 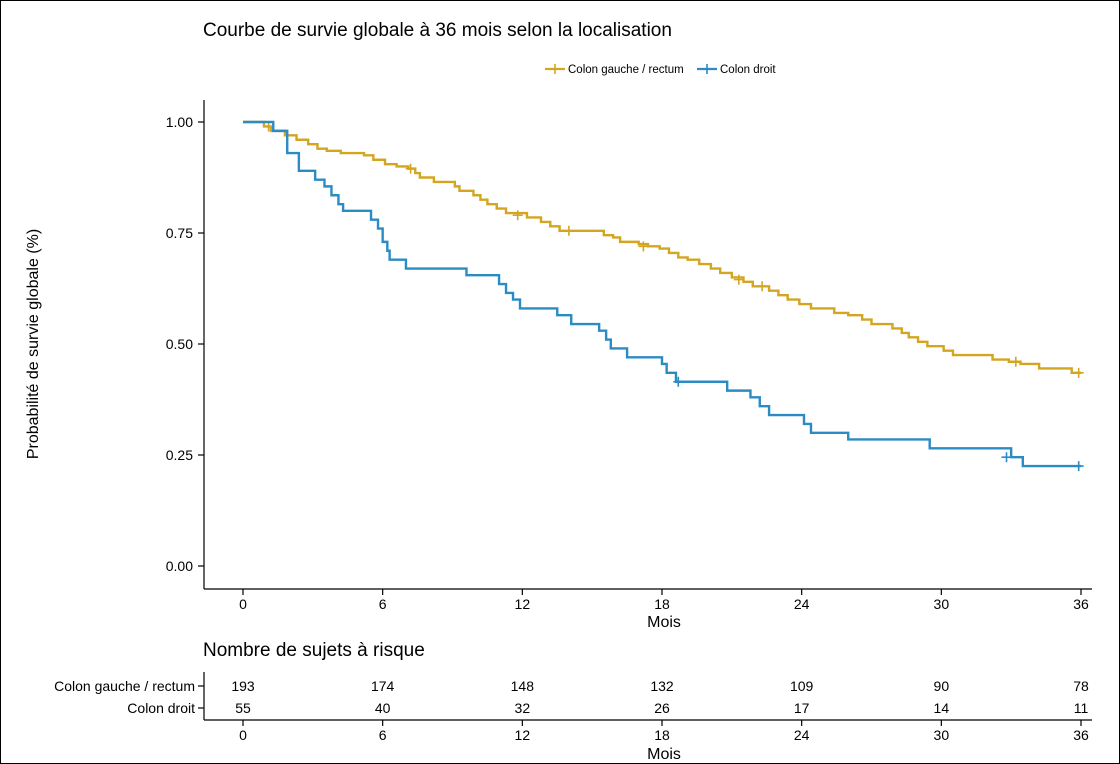 I want to click on x-tick-label: 12, so click(x=523, y=604).